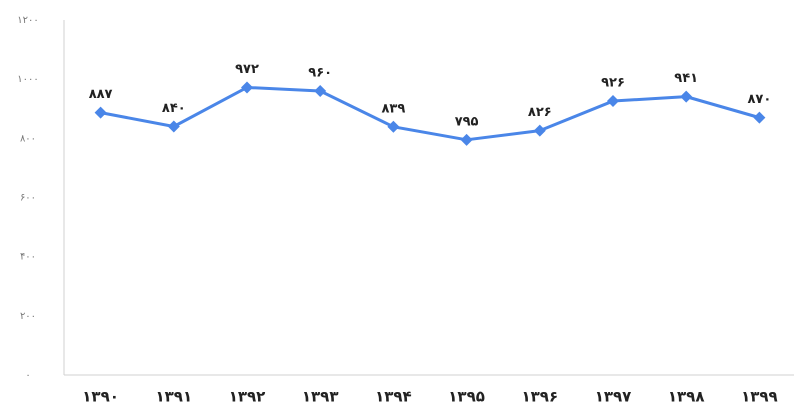  I want to click on x-tick-label: ۱۳۹۳, so click(320, 397).